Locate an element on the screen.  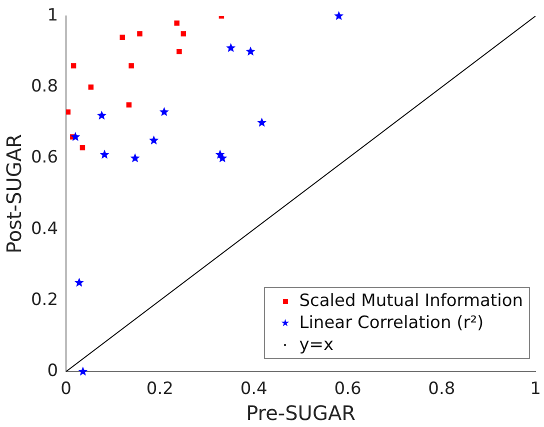
x-tick-label: 0.6 is located at coordinates (348, 389).